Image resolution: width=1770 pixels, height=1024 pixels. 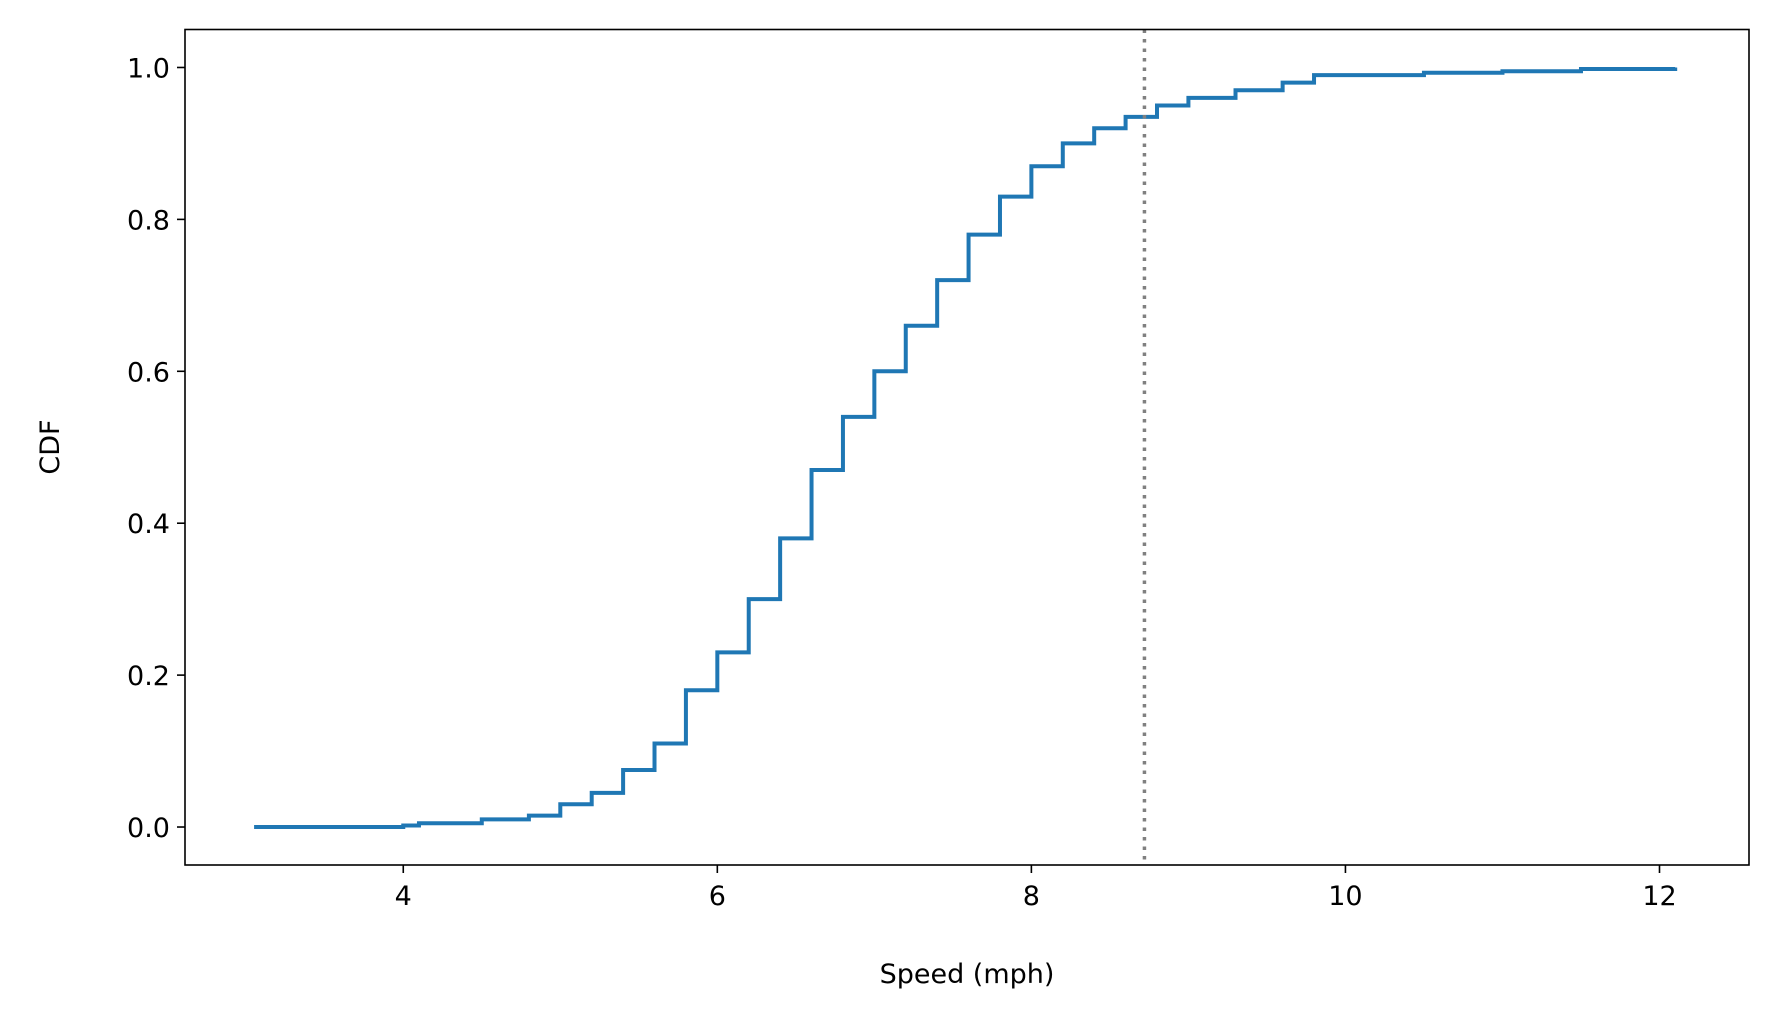 What do you see at coordinates (148, 372) in the screenshot?
I see `y-tick-label: 0.6` at bounding box center [148, 372].